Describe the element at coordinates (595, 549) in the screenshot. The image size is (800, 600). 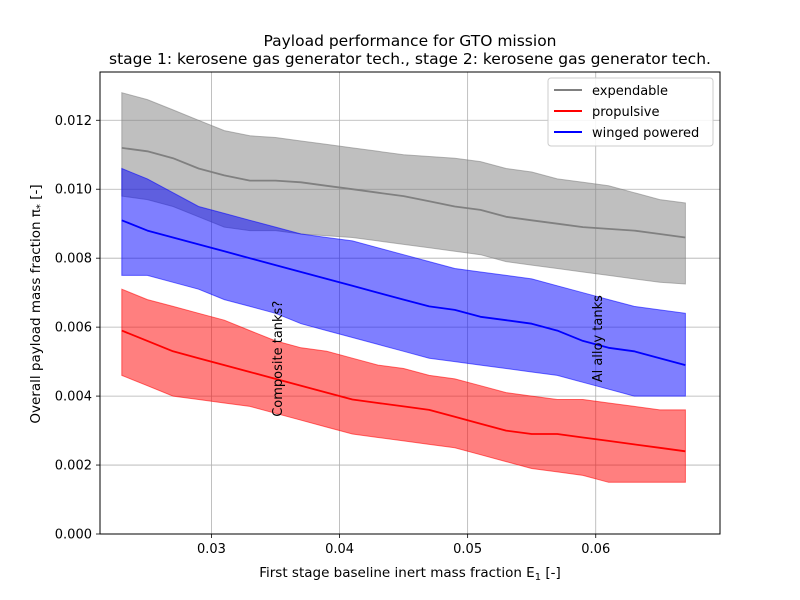
I see `x-tick-label: 0.06` at that location.